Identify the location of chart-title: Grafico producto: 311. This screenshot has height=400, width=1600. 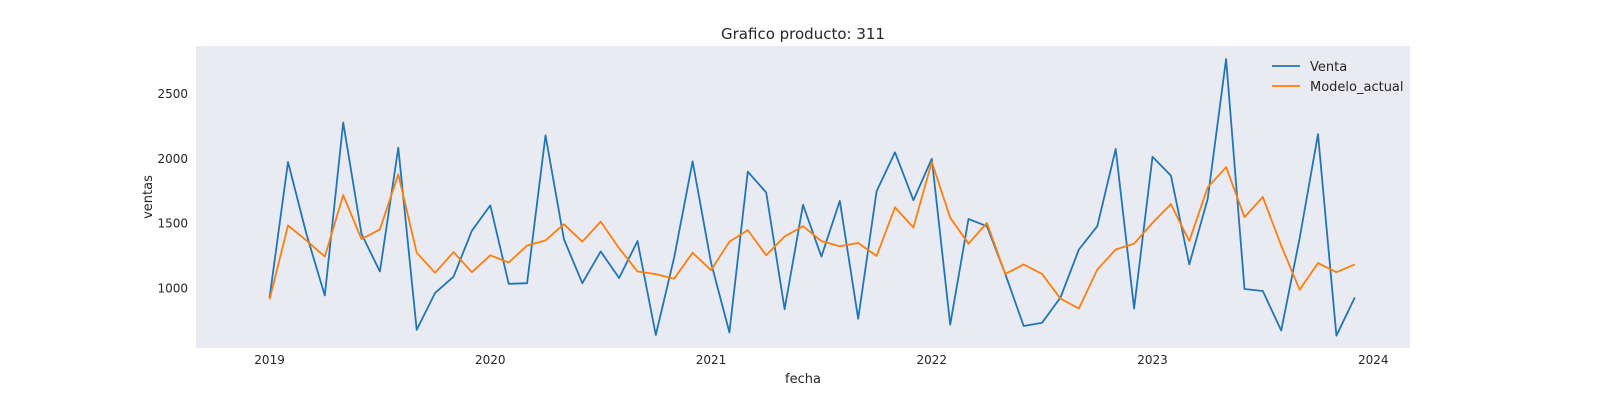
(803, 34).